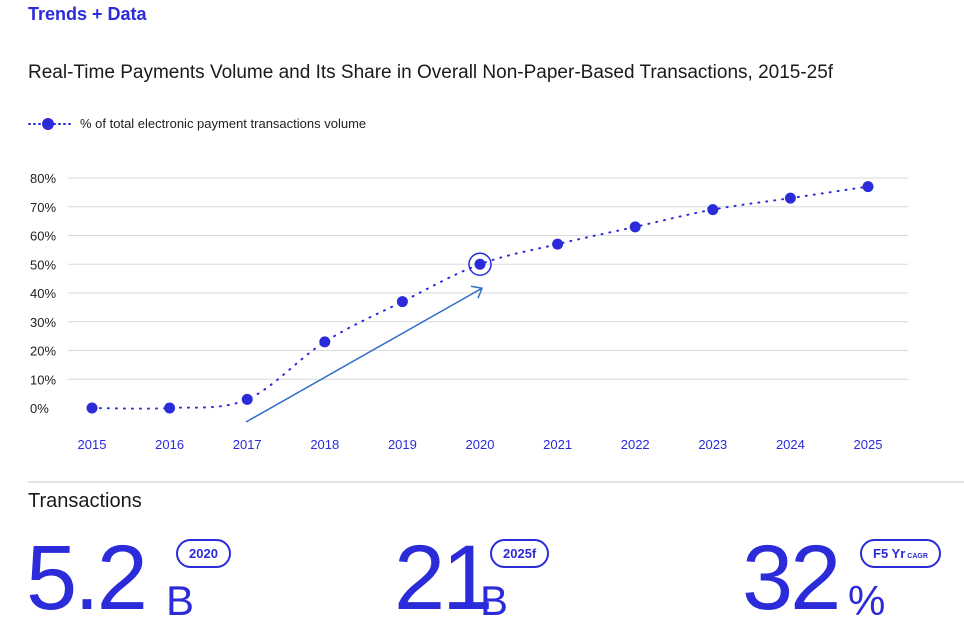 The image size is (964, 629). What do you see at coordinates (43, 293) in the screenshot?
I see `y-tick-label: 40%` at bounding box center [43, 293].